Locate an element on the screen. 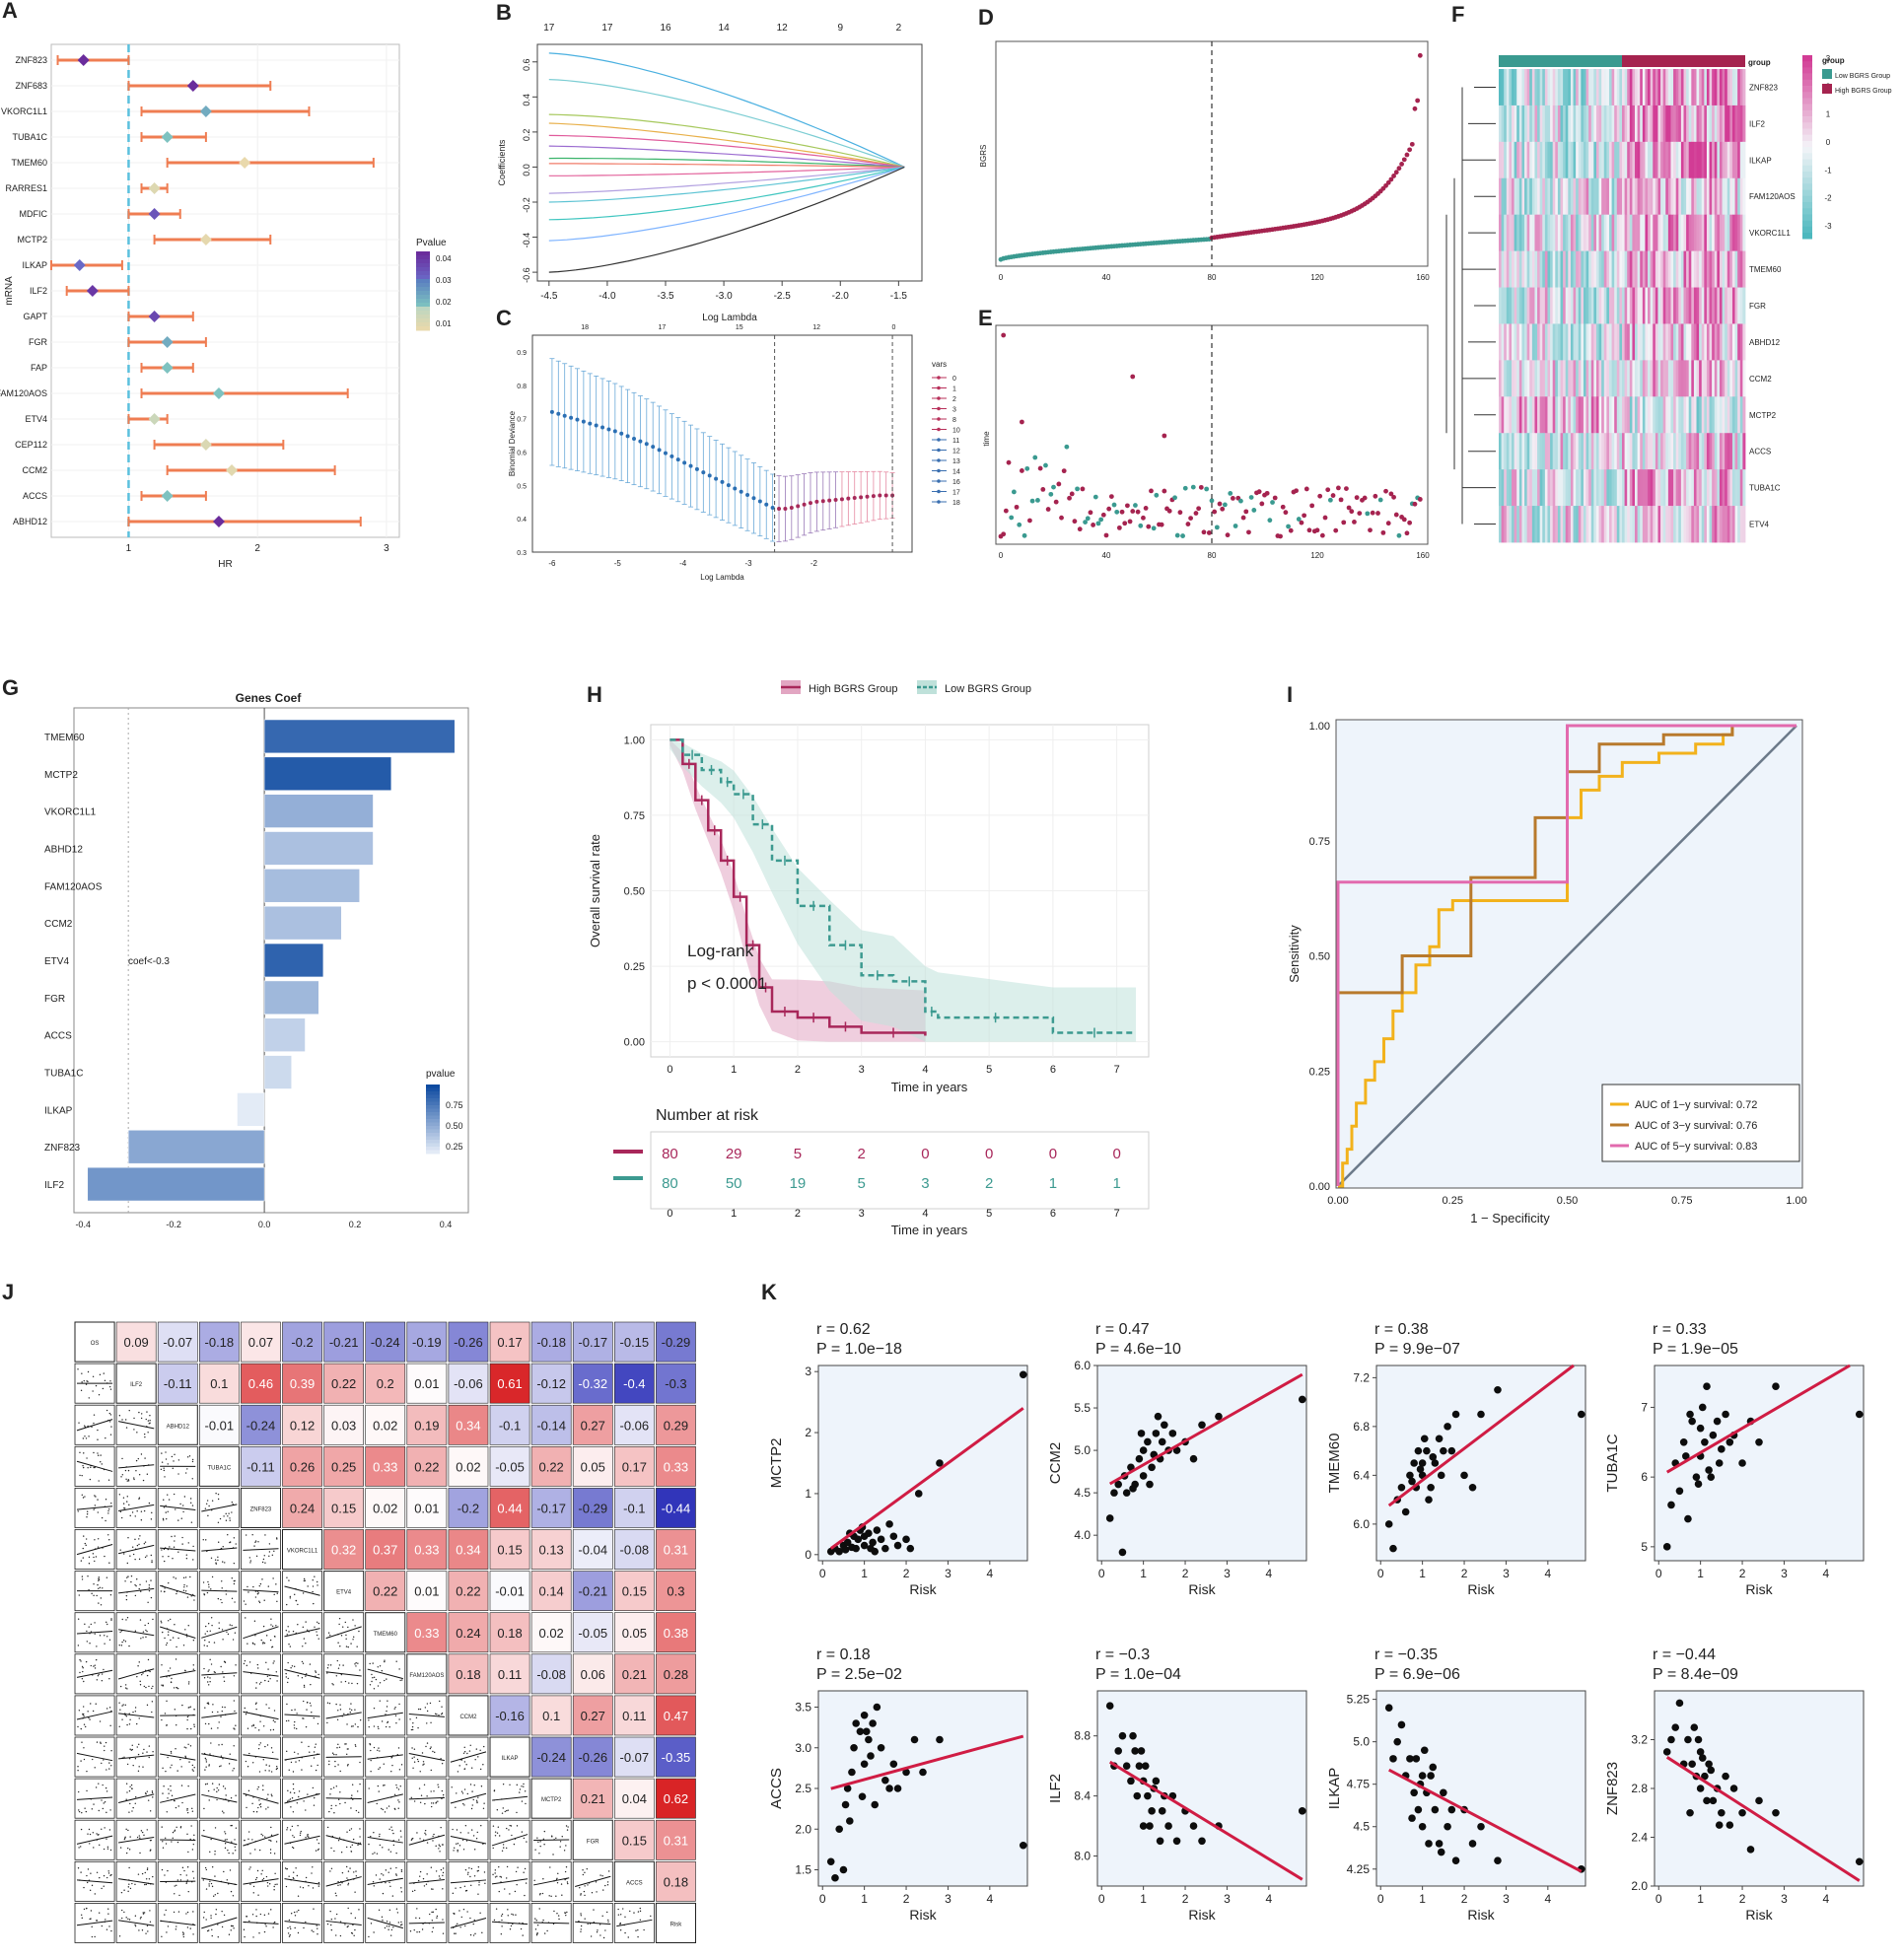 Image resolution: width=1902 pixels, height=1960 pixels. variable-label: ZNF823 is located at coordinates (261, 1509).